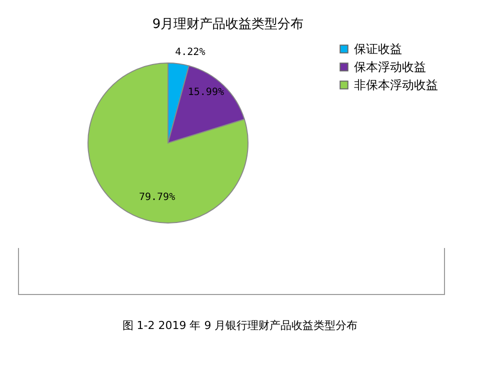 This screenshot has width=480, height=381. What do you see at coordinates (190, 52) in the screenshot?
I see `data-label: 4.22%` at bounding box center [190, 52].